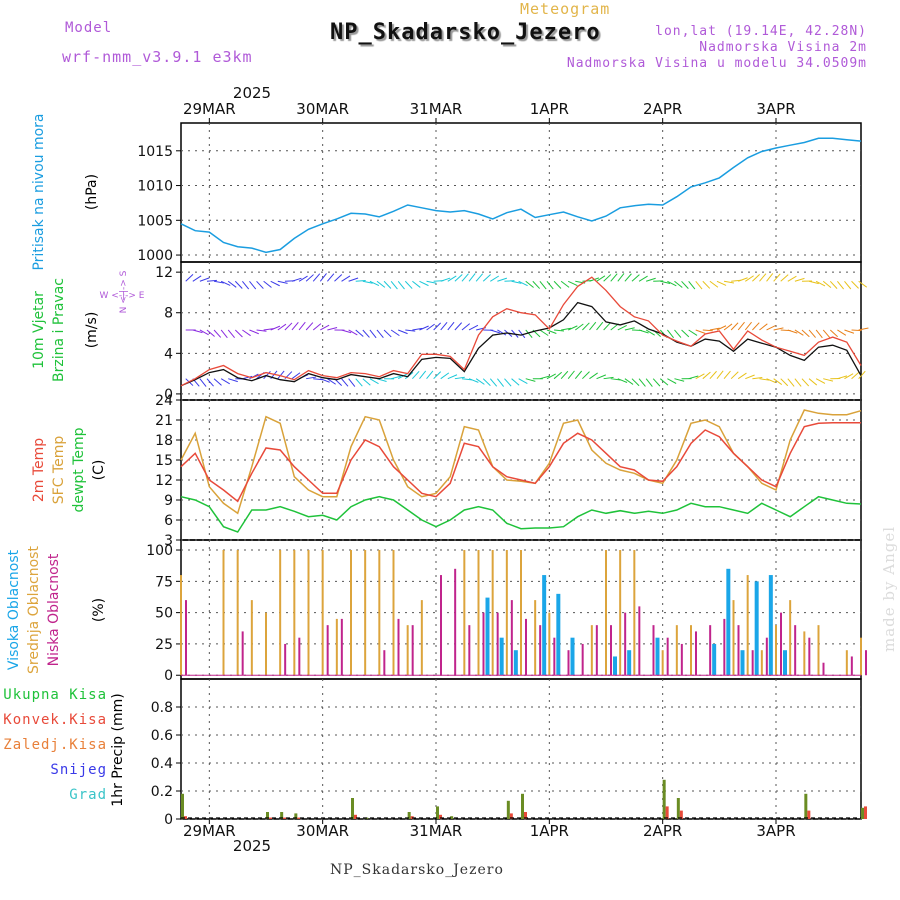 The height and width of the screenshot is (900, 900). I want to click on ytick-label-temperature-18: 18, so click(164, 441).